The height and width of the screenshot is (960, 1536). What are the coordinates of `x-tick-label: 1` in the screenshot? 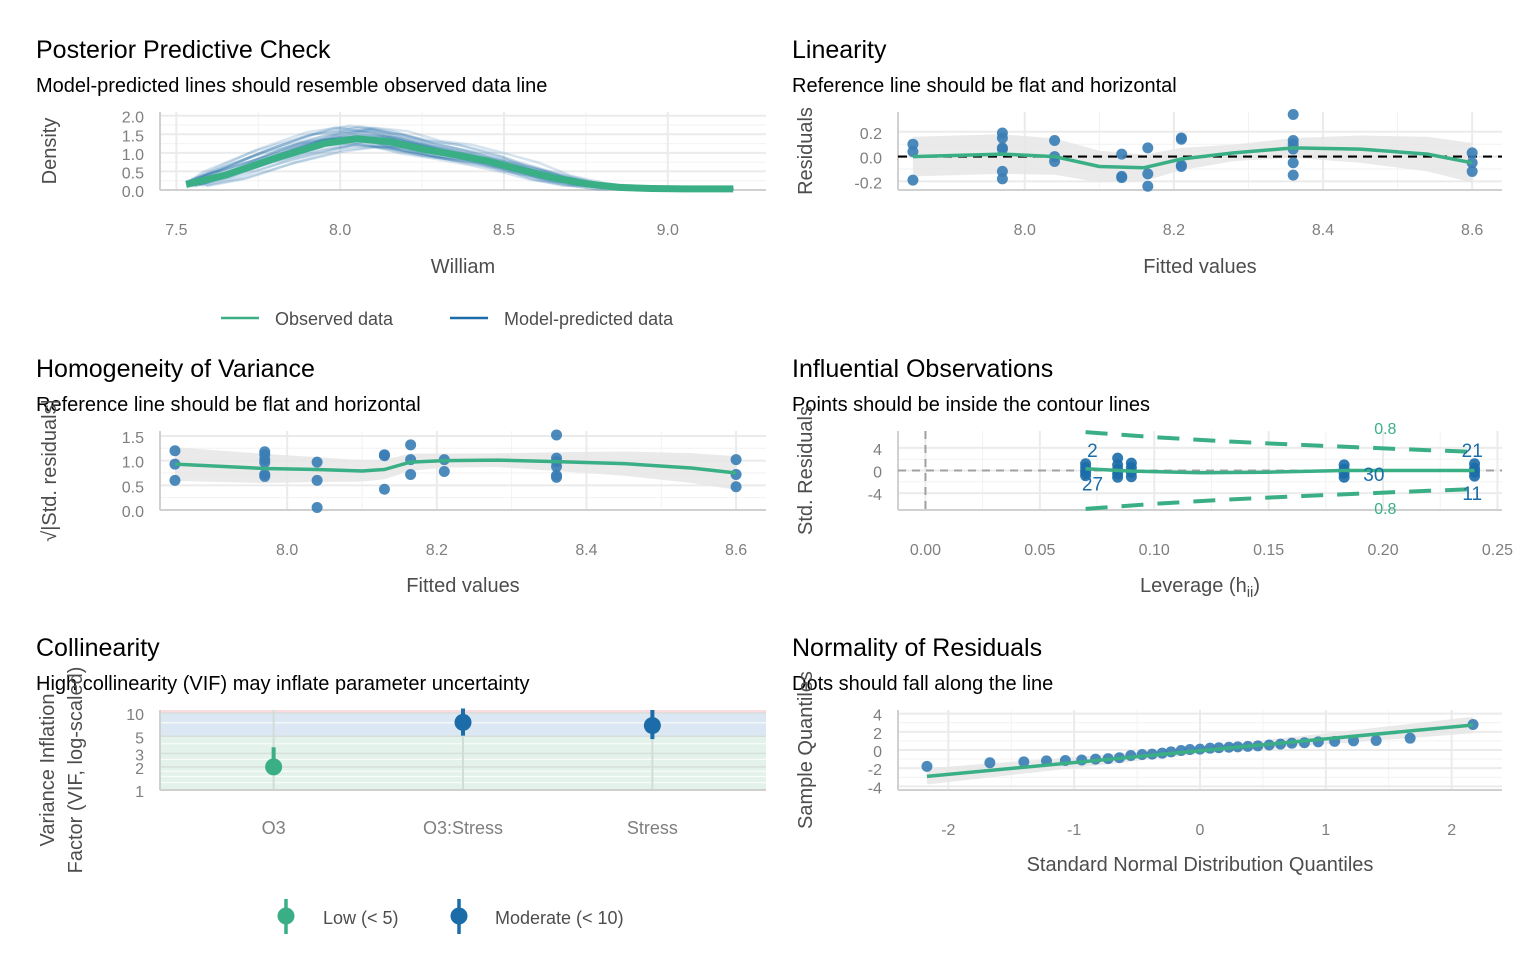 It's located at (1325, 830).